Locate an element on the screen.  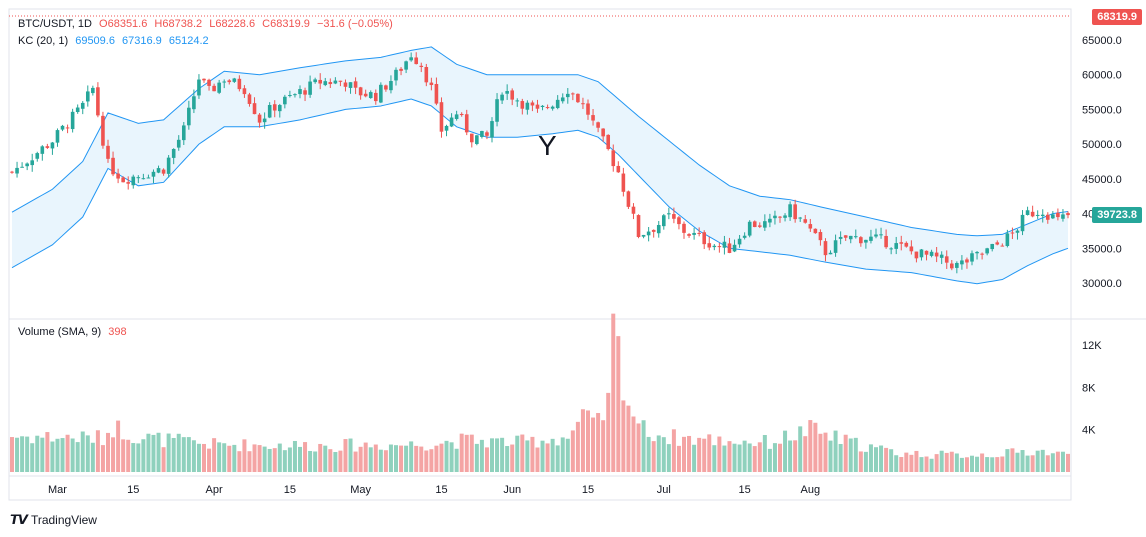
time-tick-label: 15 is located at coordinates (133, 490).